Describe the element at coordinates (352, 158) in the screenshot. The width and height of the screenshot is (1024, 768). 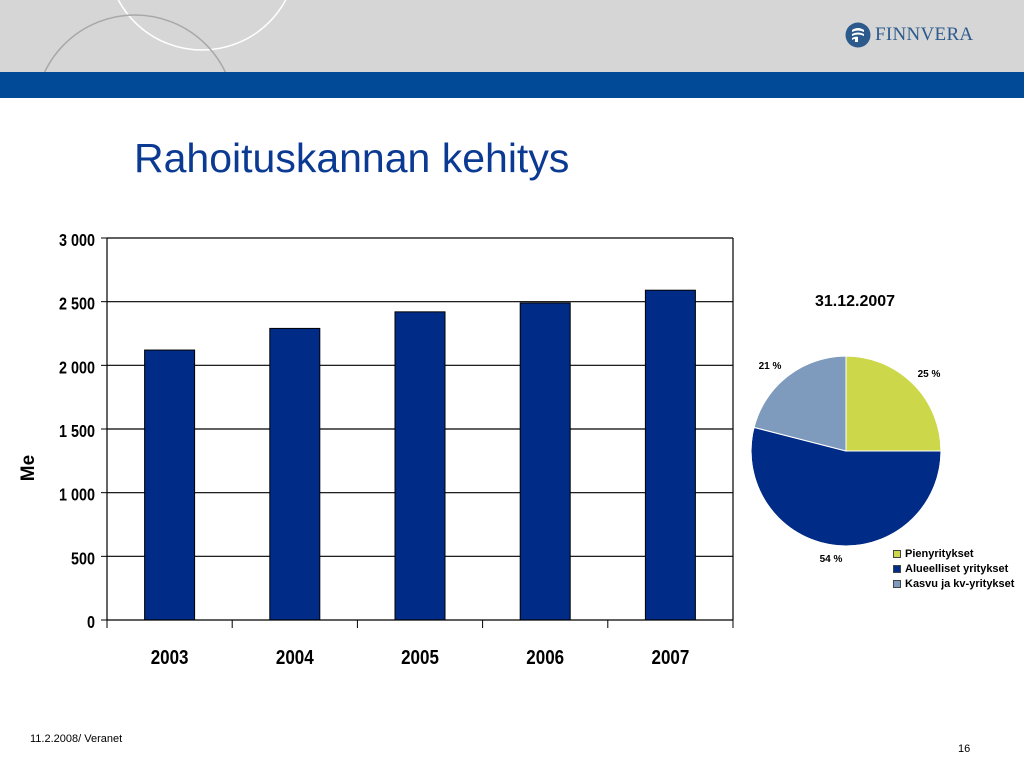
I see `slide-title: Rahoituskannan kehitys` at that location.